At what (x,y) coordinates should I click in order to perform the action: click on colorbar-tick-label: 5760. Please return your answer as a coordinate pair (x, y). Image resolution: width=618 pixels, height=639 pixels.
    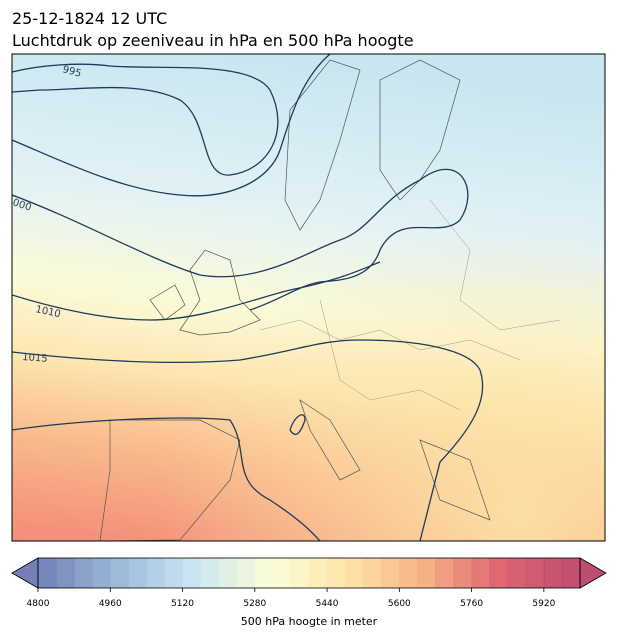
    Looking at the image, I should click on (471, 604).